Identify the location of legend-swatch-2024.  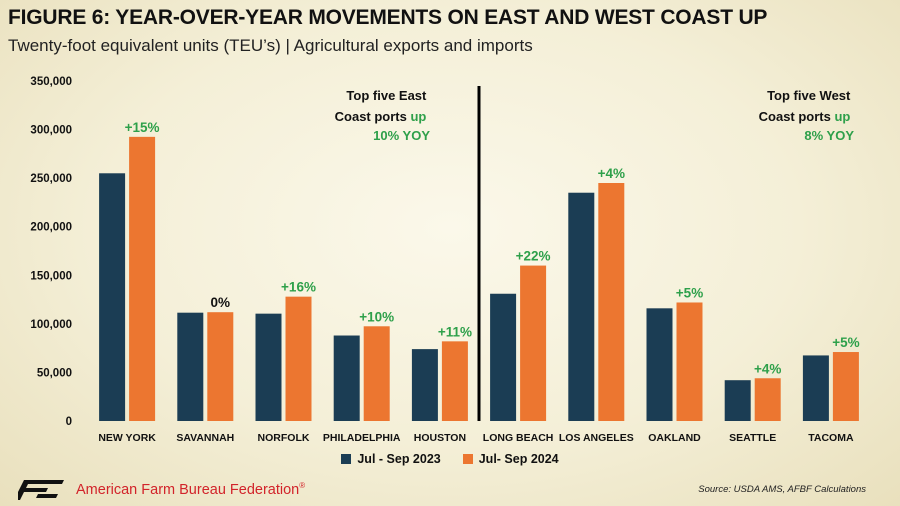
(467, 459).